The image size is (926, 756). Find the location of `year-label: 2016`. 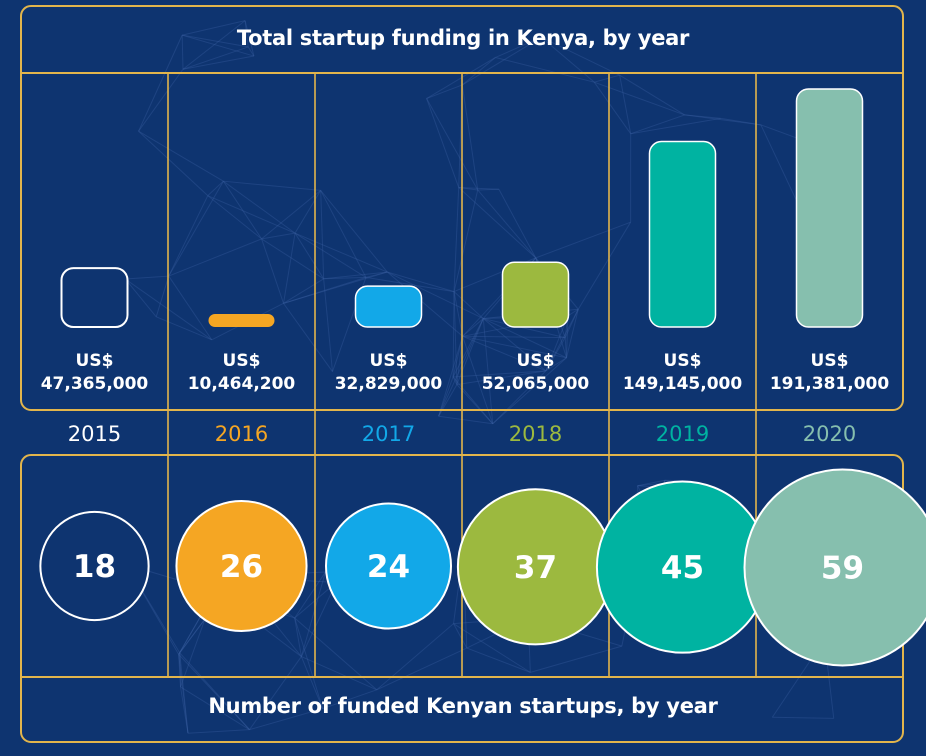

year-label: 2016 is located at coordinates (241, 434).